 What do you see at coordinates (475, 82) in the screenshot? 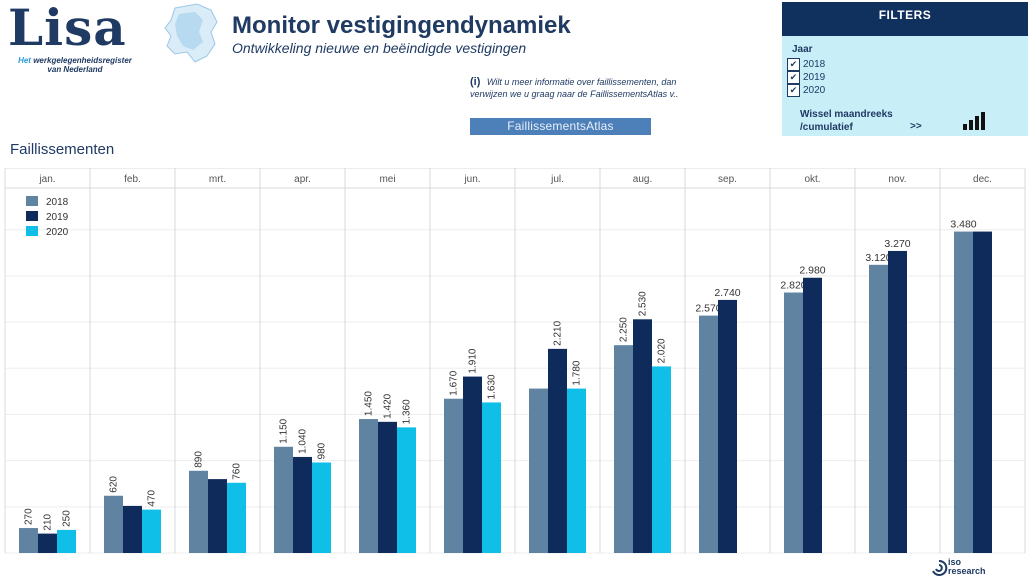
I see `info-icon: (i)` at bounding box center [475, 82].